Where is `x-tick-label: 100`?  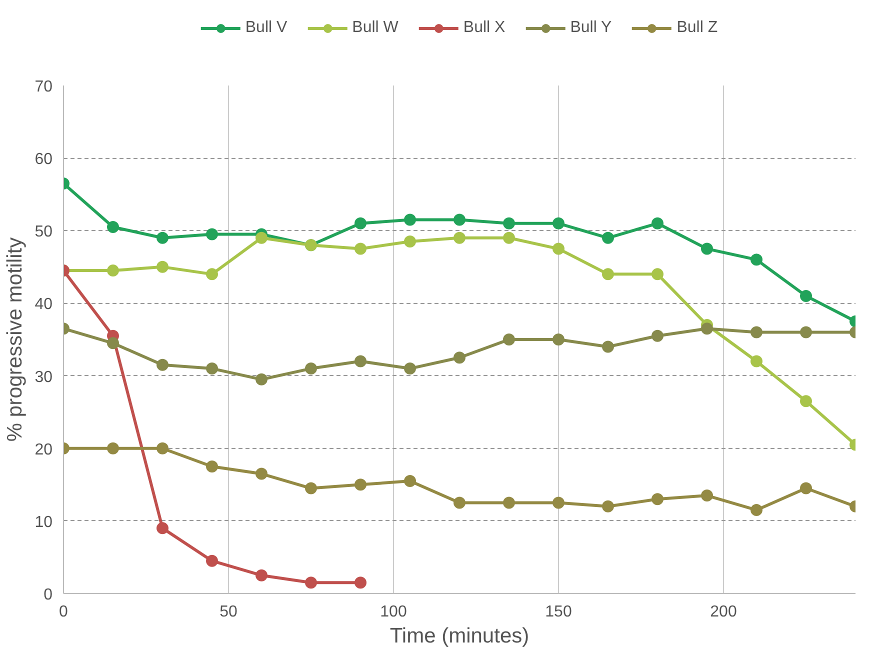 x-tick-label: 100 is located at coordinates (393, 612).